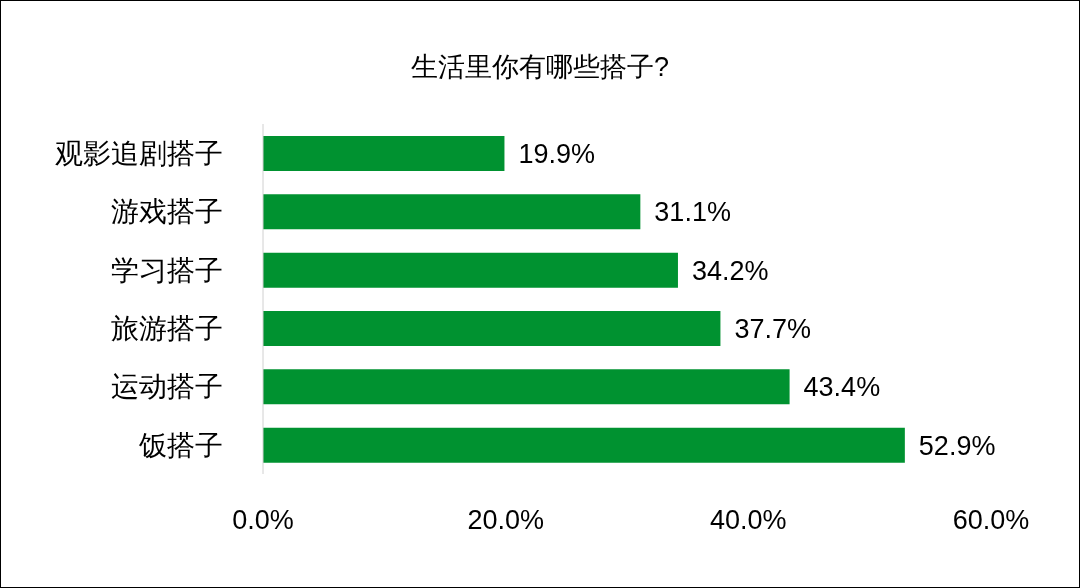 The height and width of the screenshot is (588, 1080). I want to click on y-tick-label: 学习搭子, so click(167, 270).